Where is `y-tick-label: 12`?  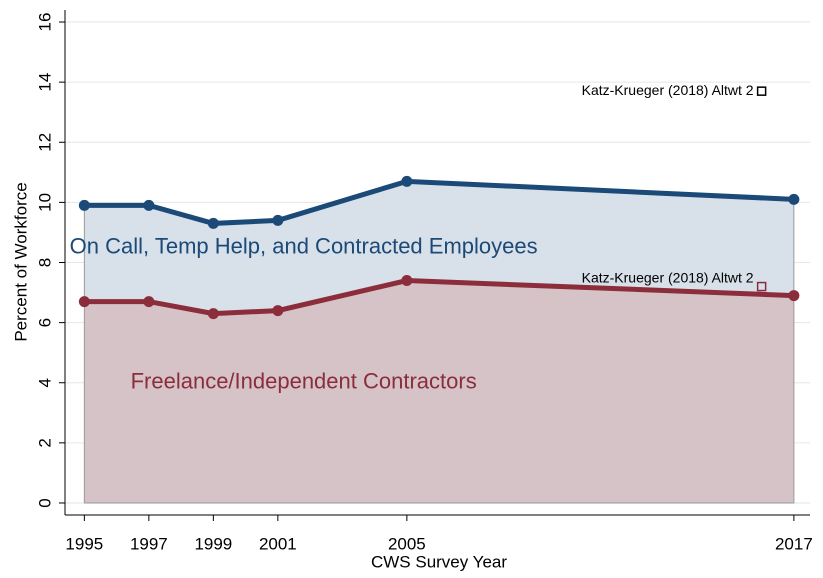 y-tick-label: 12 is located at coordinates (44, 142).